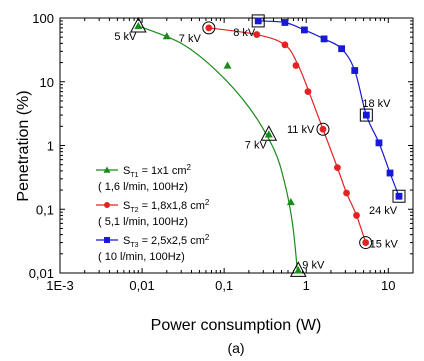 The image size is (424, 361). Describe the element at coordinates (172, 241) in the screenshot. I see `legend-label-rest: = 2,5x2,5 cm` at that location.